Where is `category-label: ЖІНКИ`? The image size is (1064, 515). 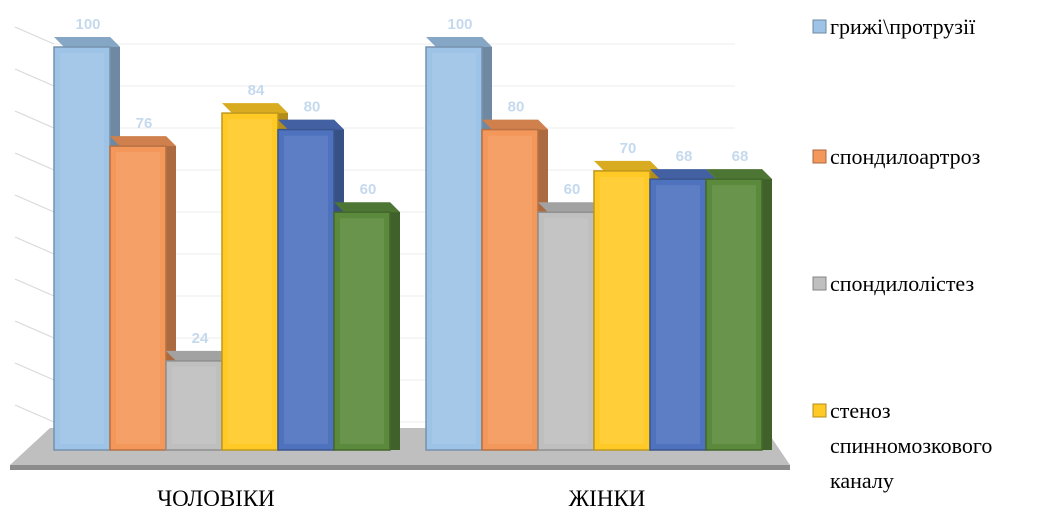
category-label: ЖІНКИ is located at coordinates (607, 498).